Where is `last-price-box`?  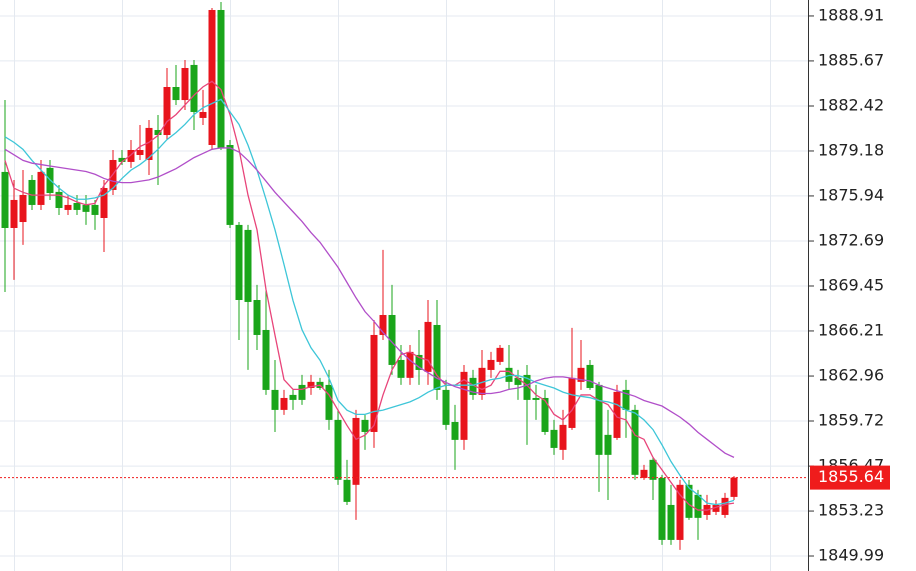 last-price-box is located at coordinates (850, 477).